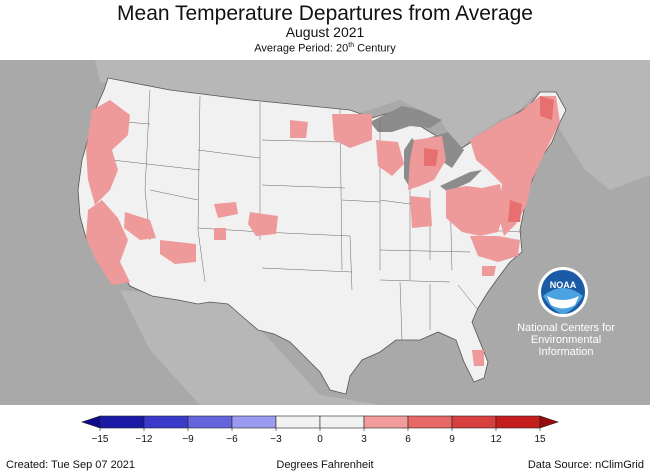 The image size is (650, 475). What do you see at coordinates (276, 439) in the screenshot?
I see `legend-tick-label: −3` at bounding box center [276, 439].